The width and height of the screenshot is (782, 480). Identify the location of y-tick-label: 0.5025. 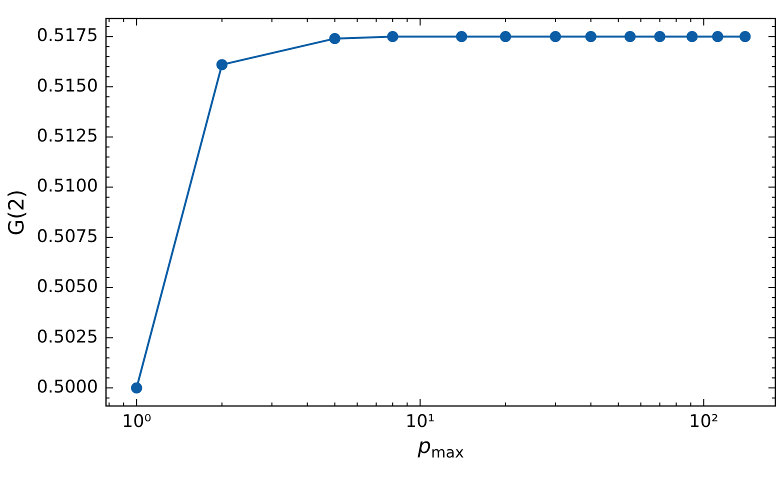
(67, 337).